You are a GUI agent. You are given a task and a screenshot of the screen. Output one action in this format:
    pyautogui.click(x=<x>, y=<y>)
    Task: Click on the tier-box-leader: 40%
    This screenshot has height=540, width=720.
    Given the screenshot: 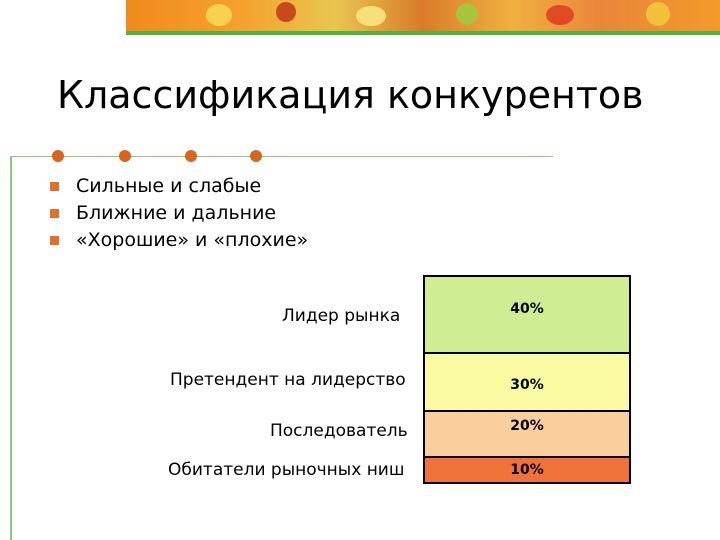 What is the action you would take?
    pyautogui.click(x=527, y=314)
    